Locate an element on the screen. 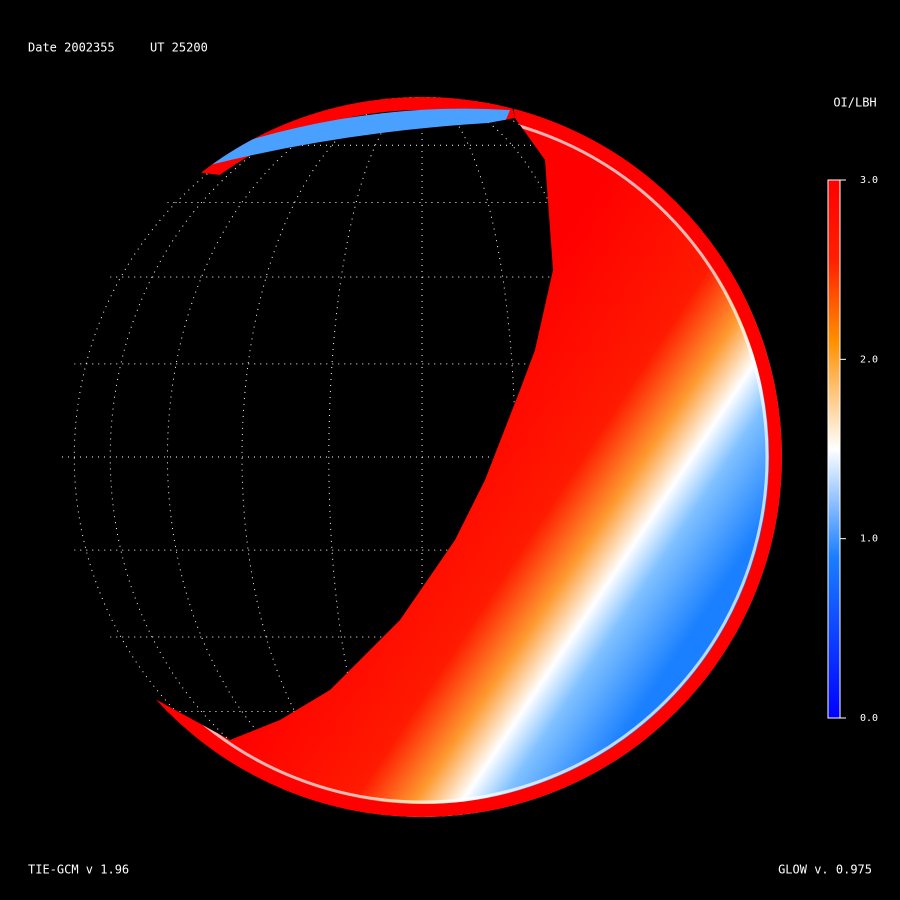  colorbar is located at coordinates (834, 449).